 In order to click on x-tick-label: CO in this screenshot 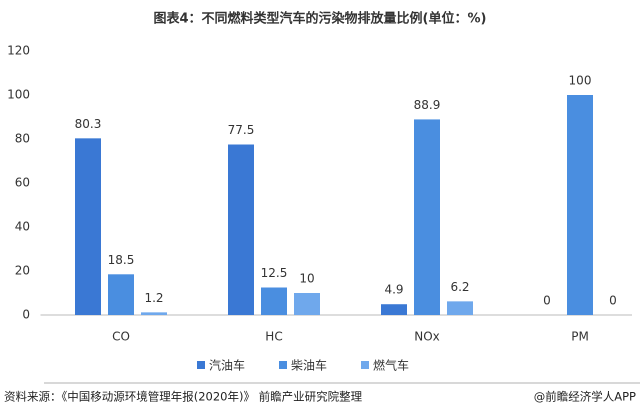, I will do `click(121, 337)`.